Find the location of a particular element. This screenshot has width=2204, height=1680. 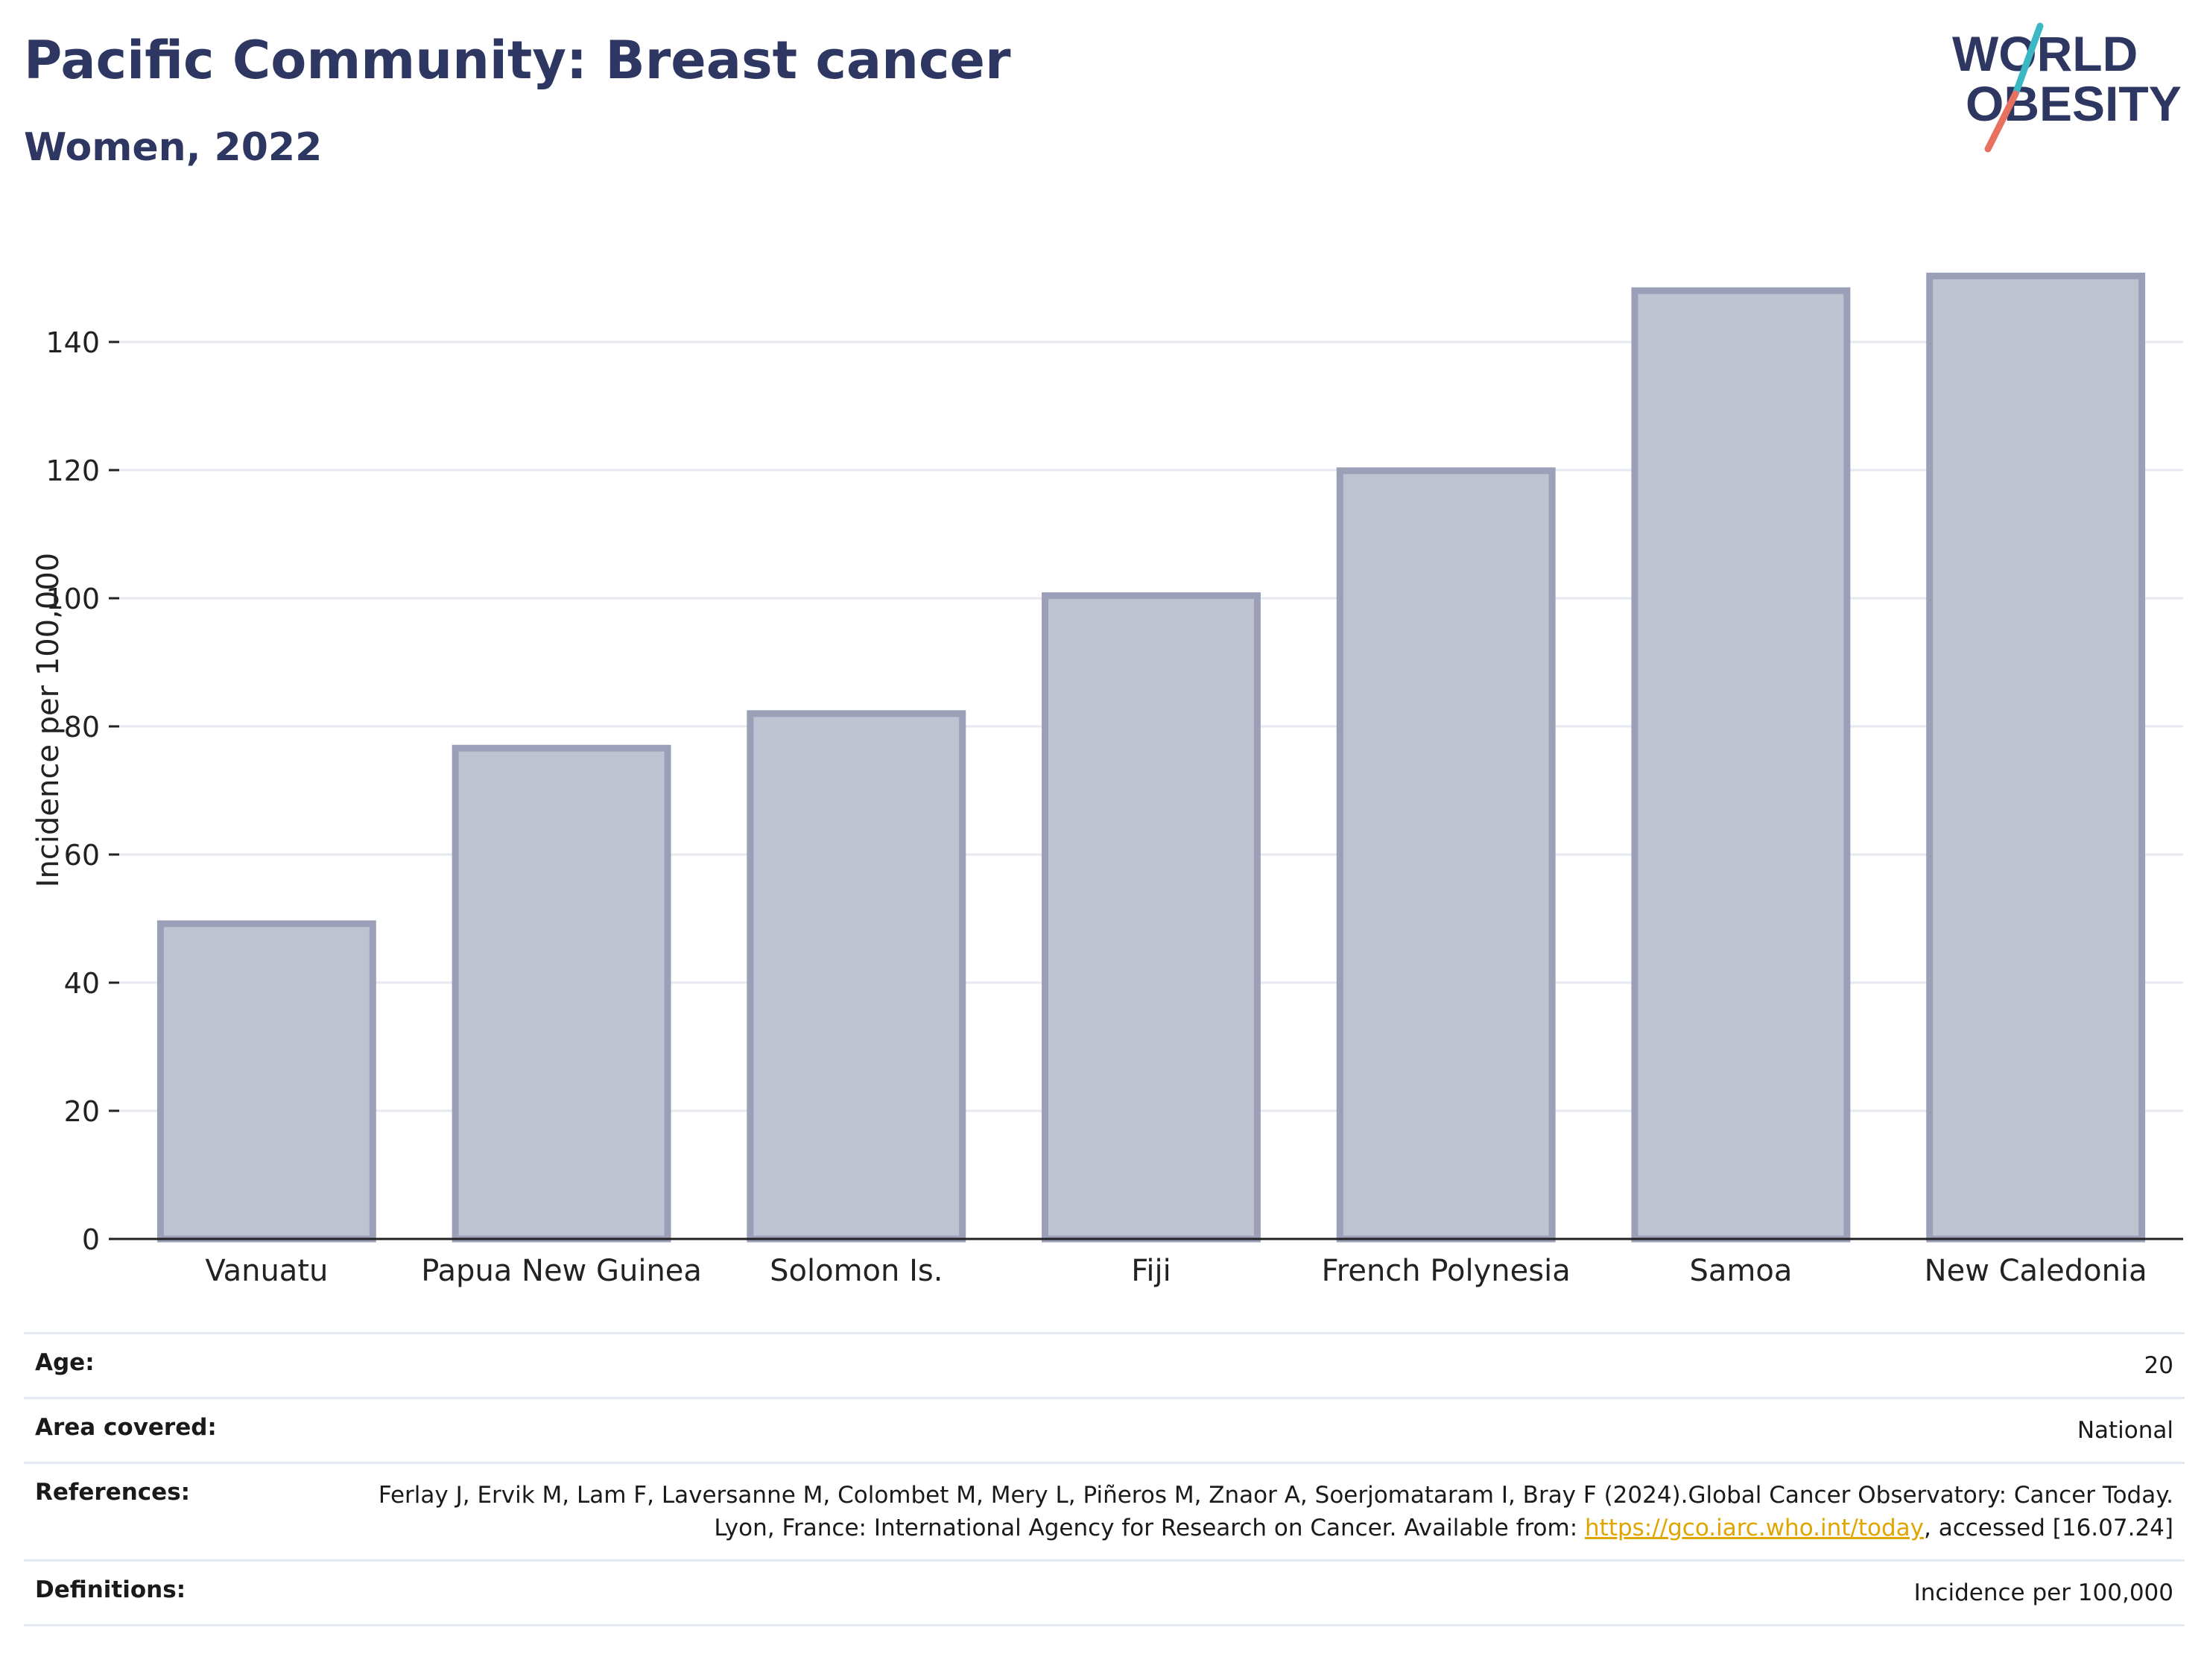

x-tick-label: Papua New Guinea is located at coordinates (561, 1271).